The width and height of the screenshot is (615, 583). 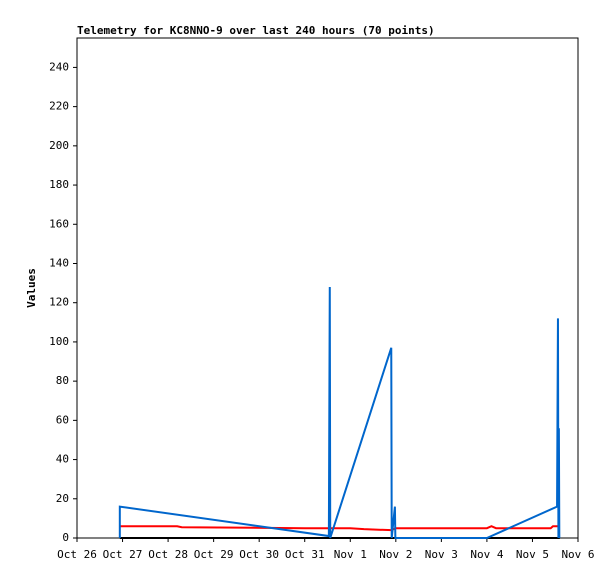 I want to click on y-tick-label: 240, so click(x=59, y=66).